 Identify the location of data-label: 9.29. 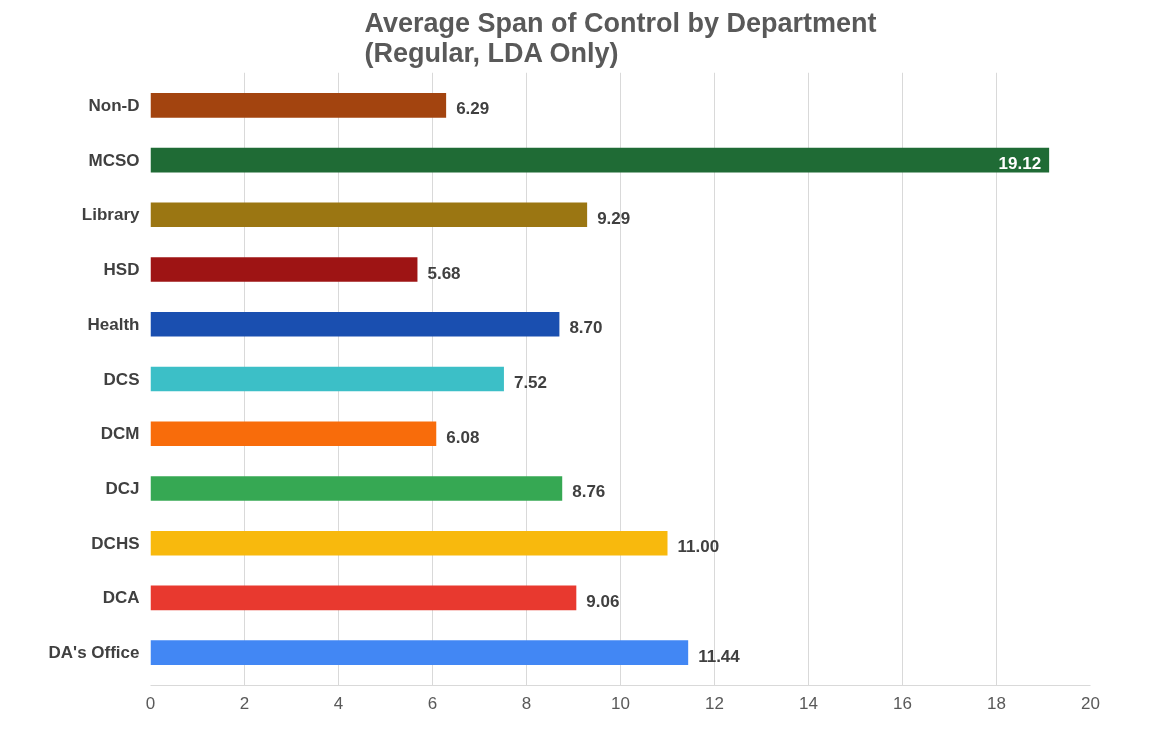
(614, 218).